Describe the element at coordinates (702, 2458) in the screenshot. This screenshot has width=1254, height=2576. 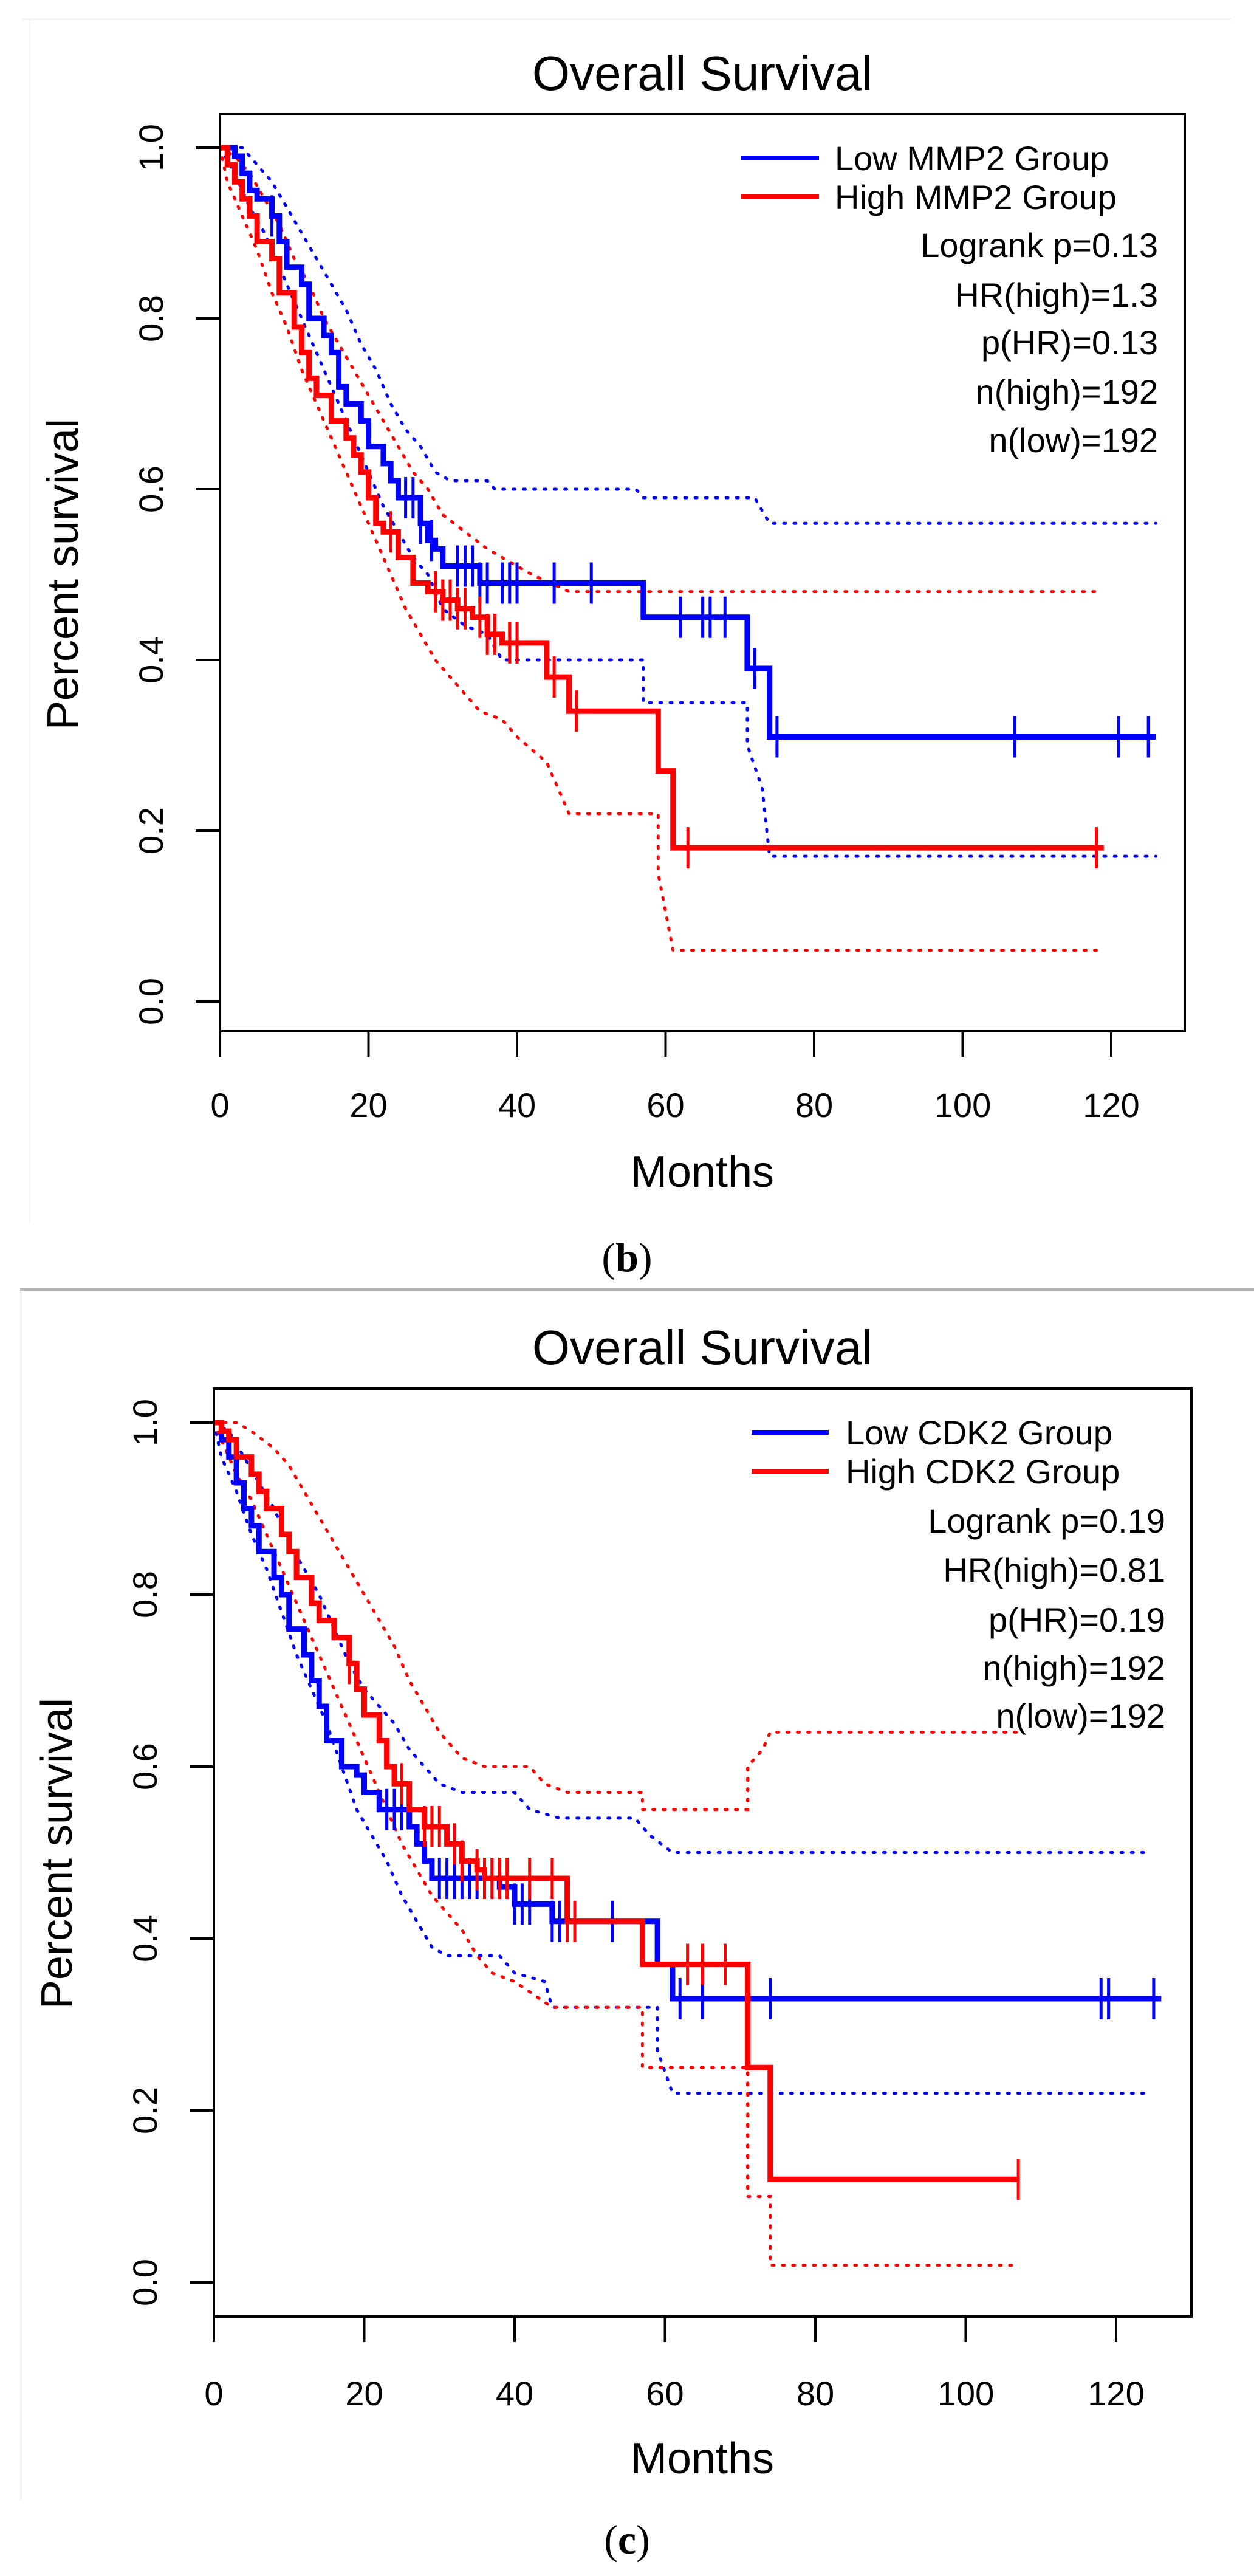
I see `panel-c-xlabel: Months` at that location.